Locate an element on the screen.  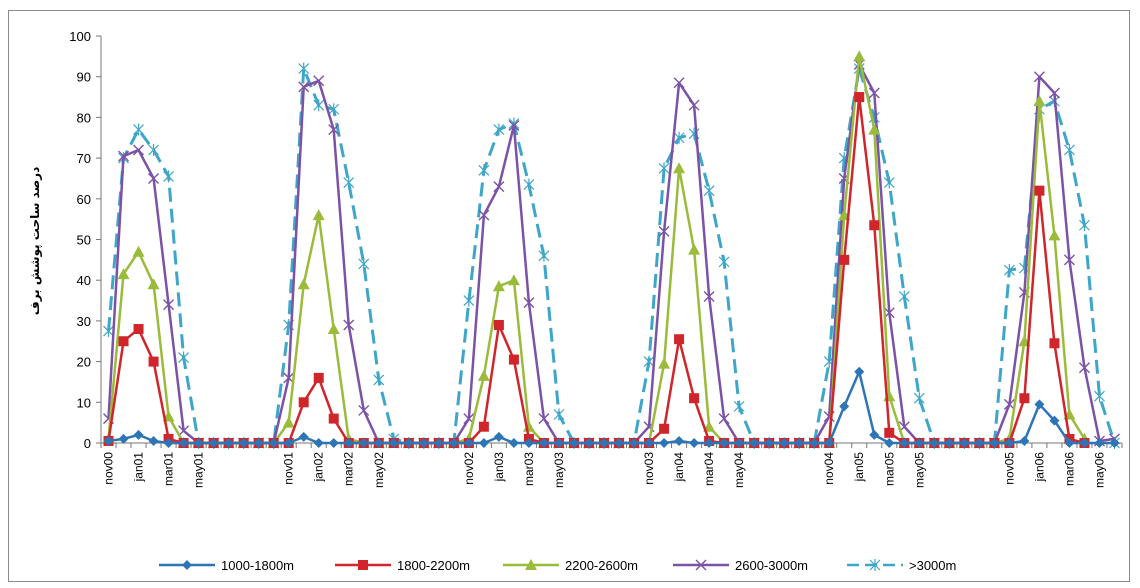
x-tick-label: mar02 is located at coordinates (349, 469).